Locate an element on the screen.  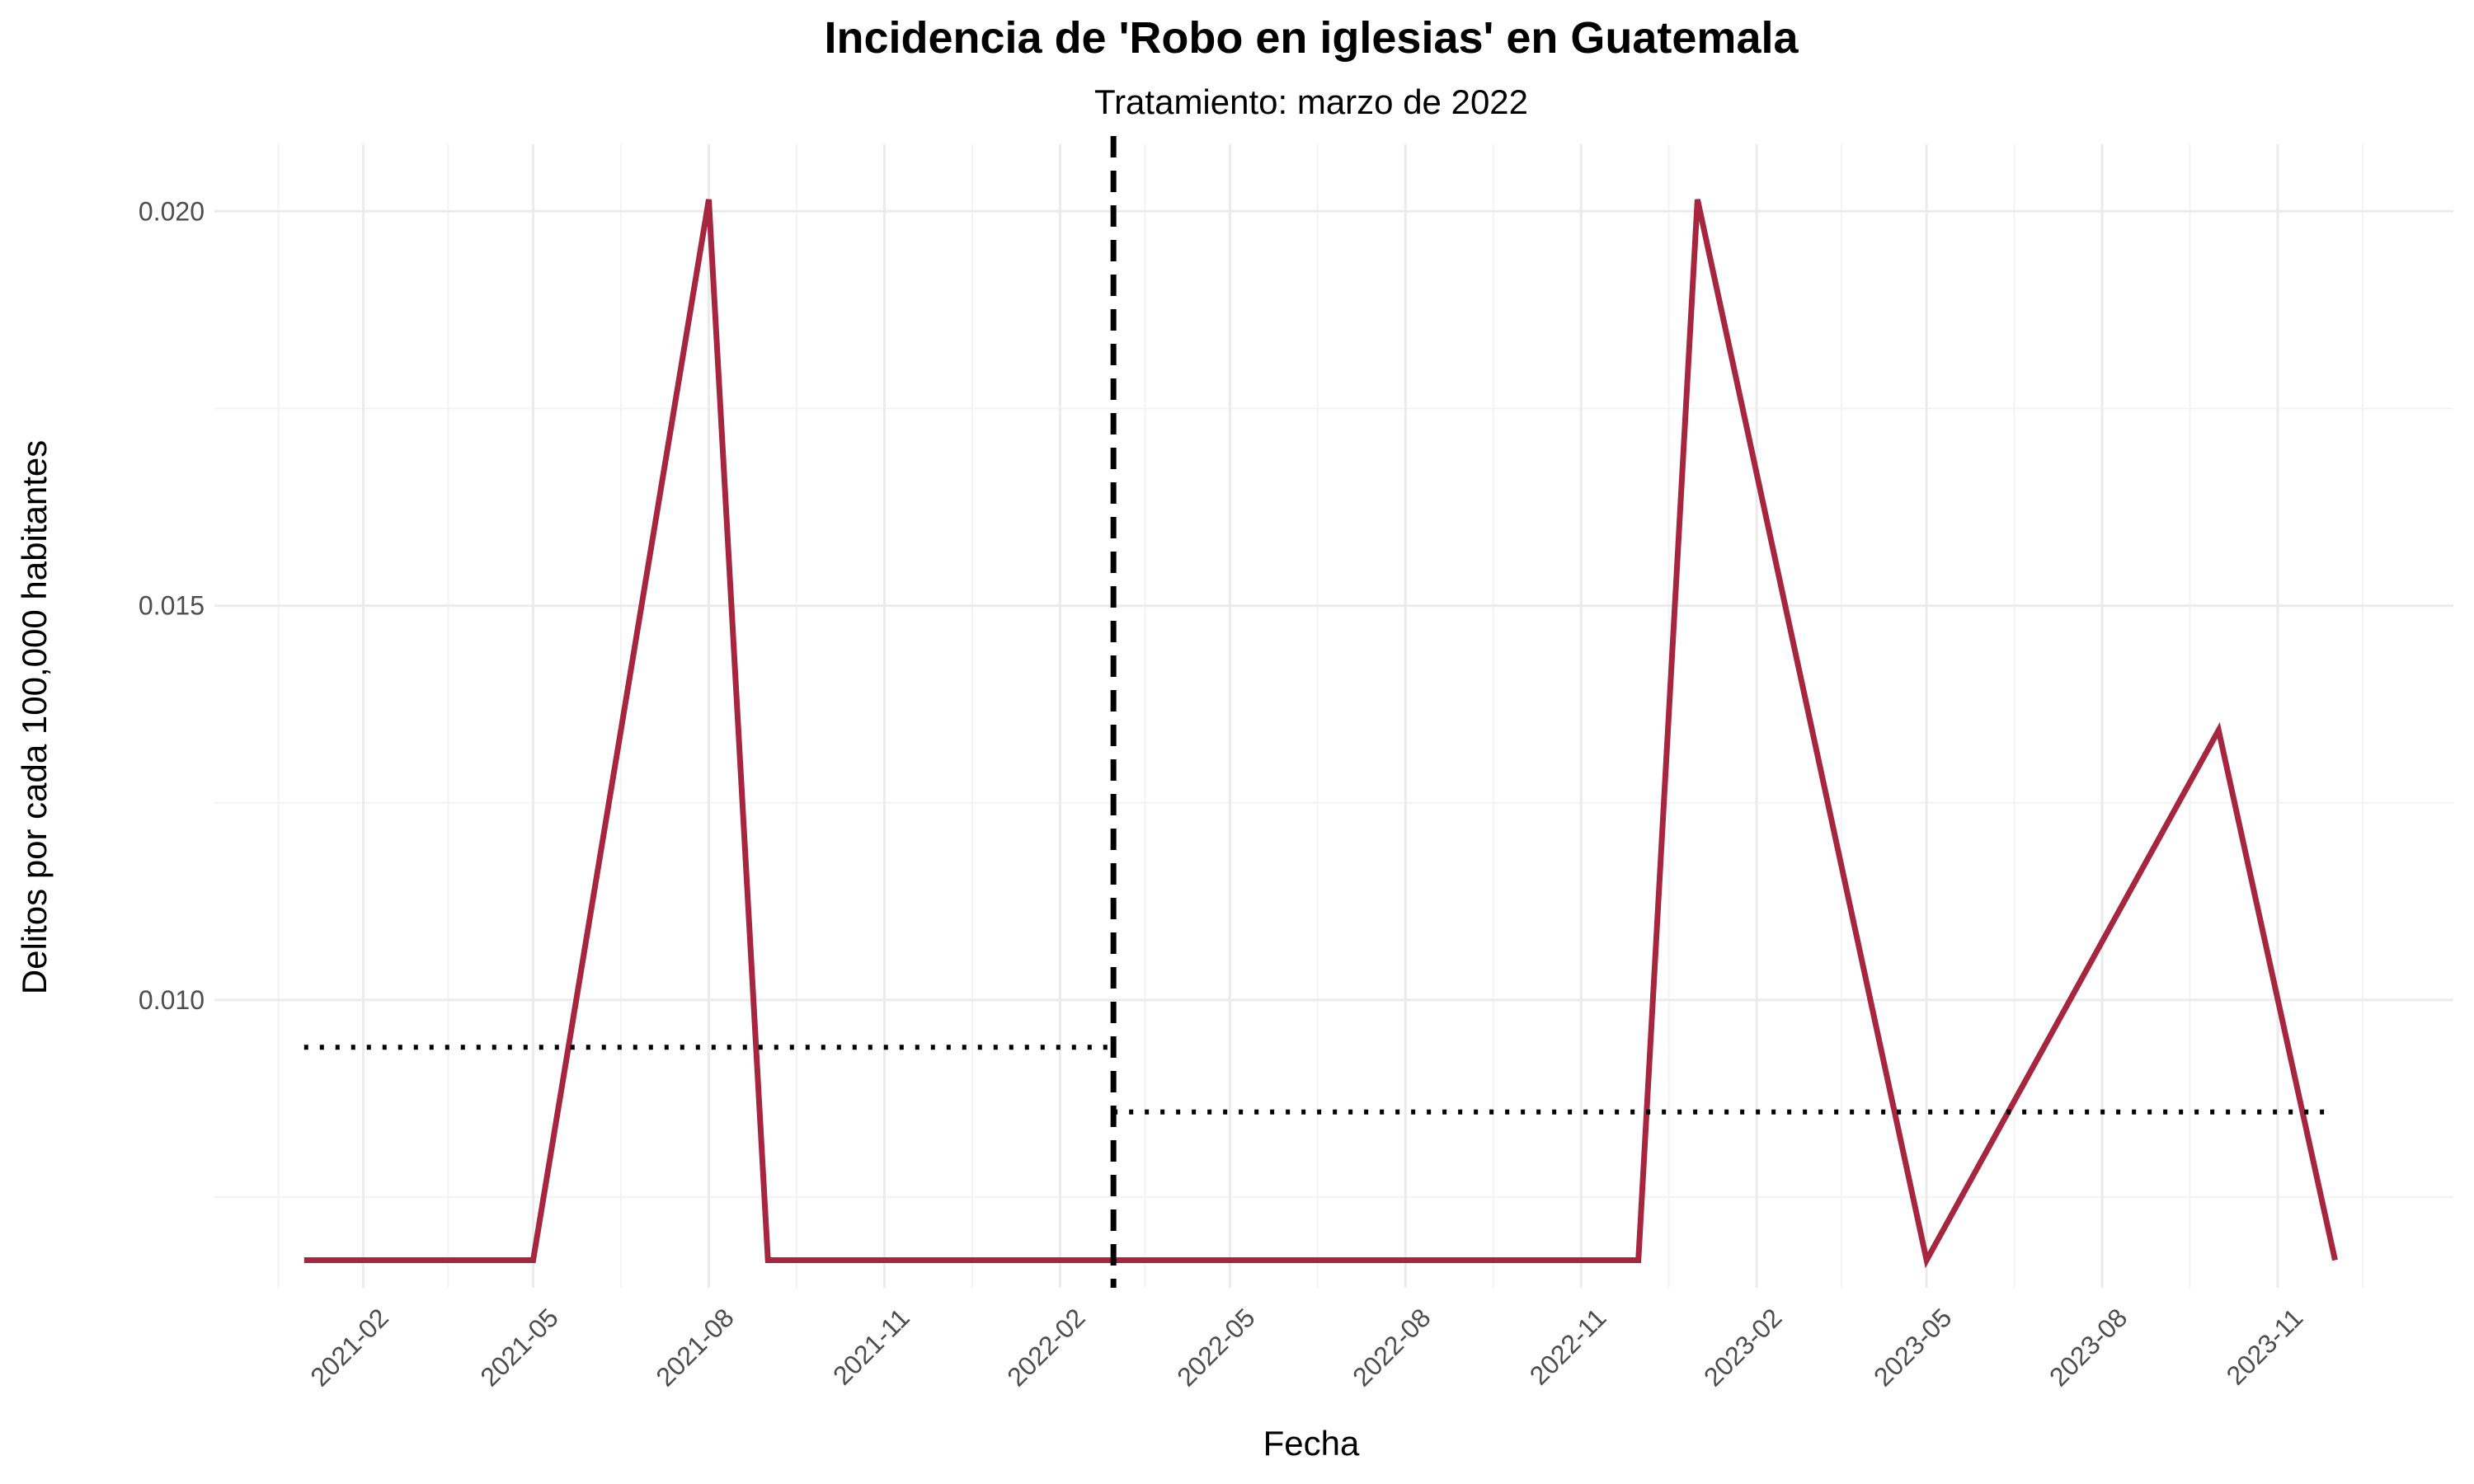
x-tick-label: 2023-05 is located at coordinates (1912, 1347).